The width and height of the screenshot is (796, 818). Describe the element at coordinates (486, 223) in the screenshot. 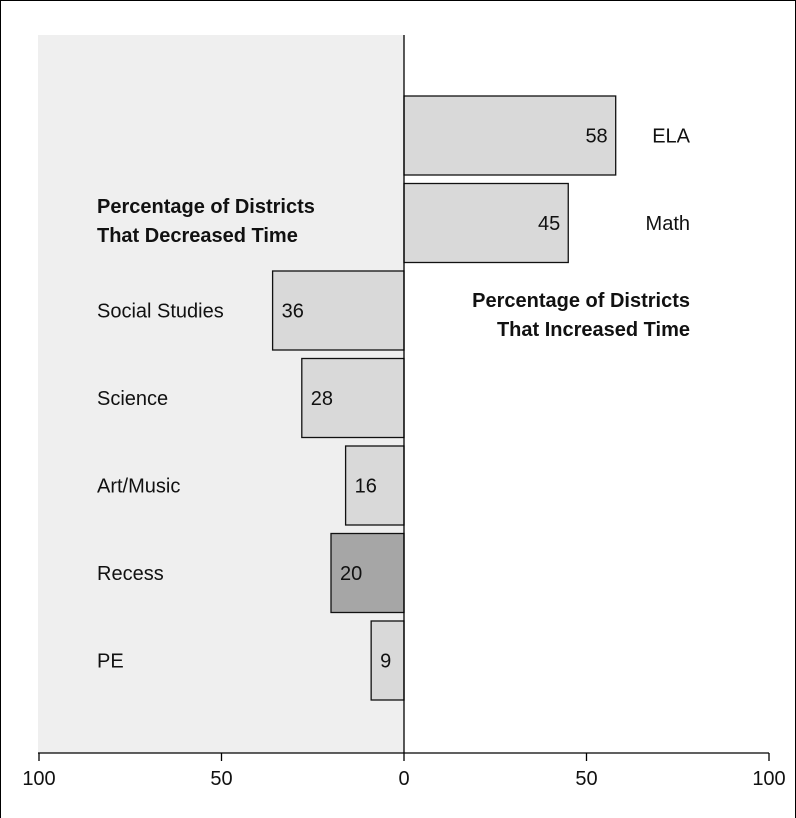

I see `bar-math` at that location.